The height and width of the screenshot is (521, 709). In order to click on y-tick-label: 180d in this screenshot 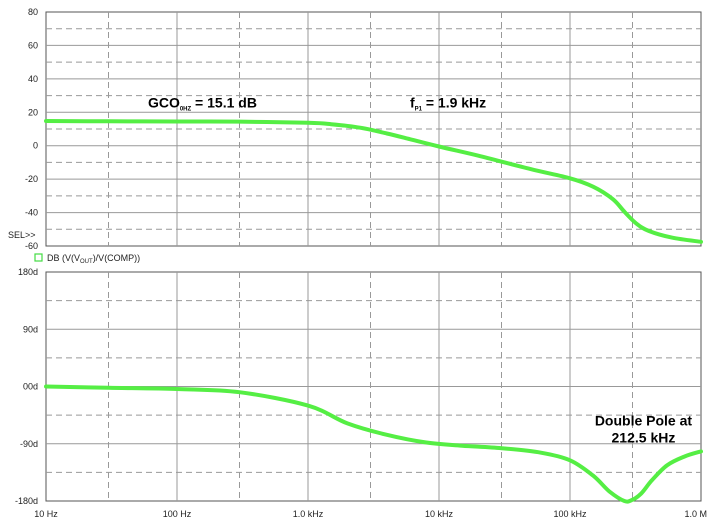, I will do `click(28, 272)`.